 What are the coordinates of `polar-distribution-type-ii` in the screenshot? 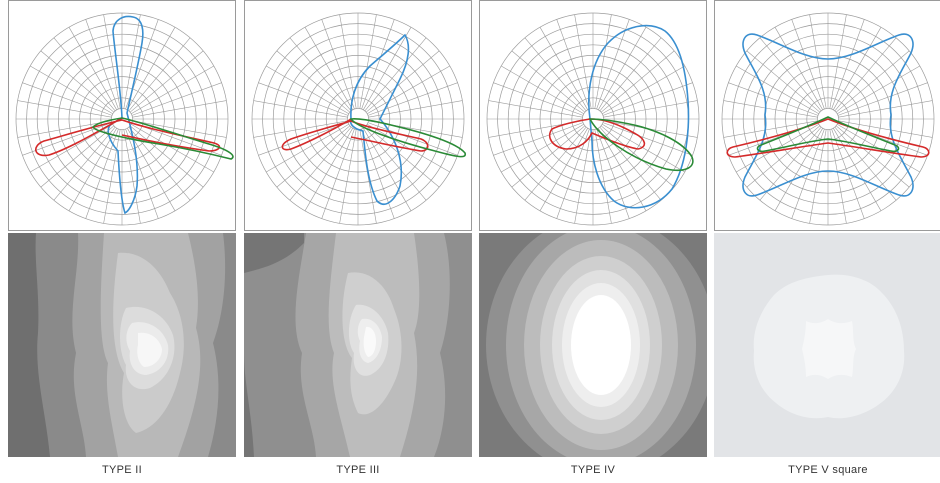 It's located at (122, 115).